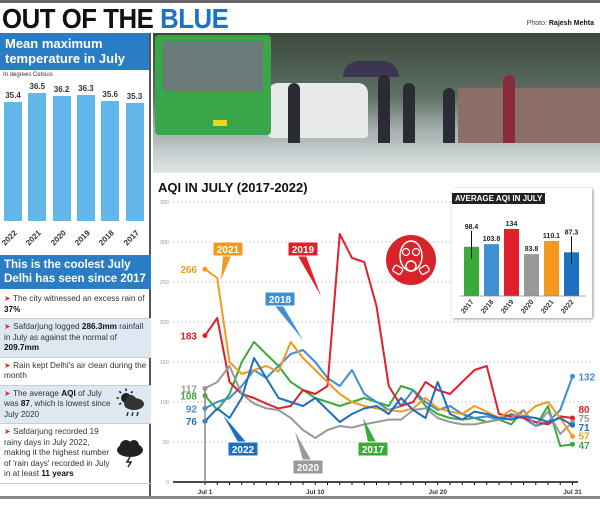 This screenshot has height=508, width=600. I want to click on temp-bar-2021, so click(37, 157).